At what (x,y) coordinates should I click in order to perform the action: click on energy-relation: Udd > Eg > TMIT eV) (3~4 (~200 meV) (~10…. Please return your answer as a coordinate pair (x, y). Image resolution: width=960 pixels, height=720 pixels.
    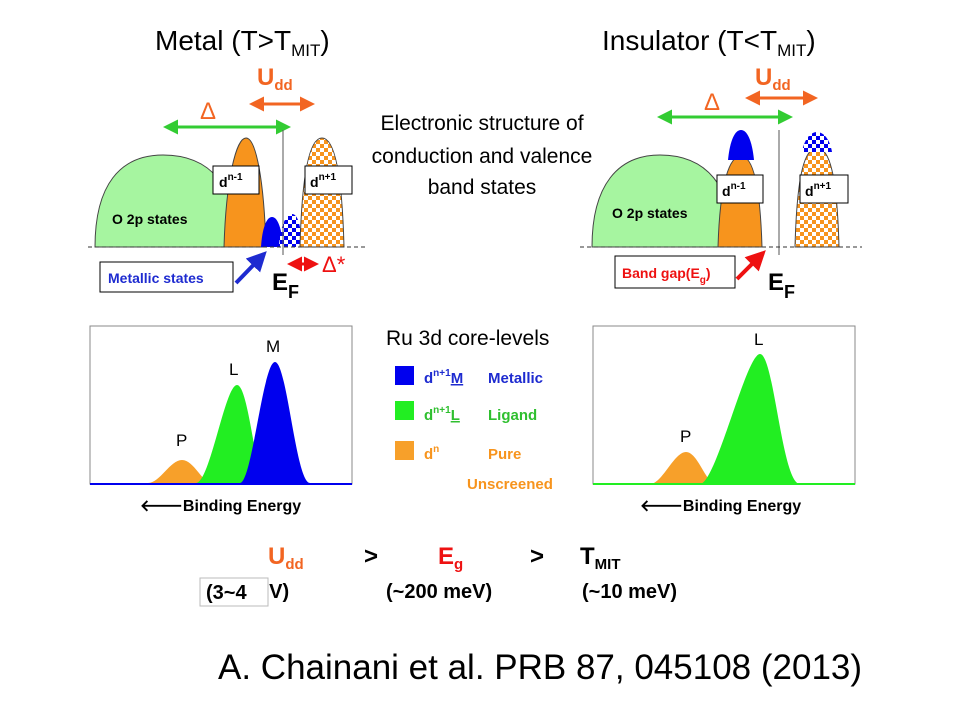
    Looking at the image, I should click on (438, 575).